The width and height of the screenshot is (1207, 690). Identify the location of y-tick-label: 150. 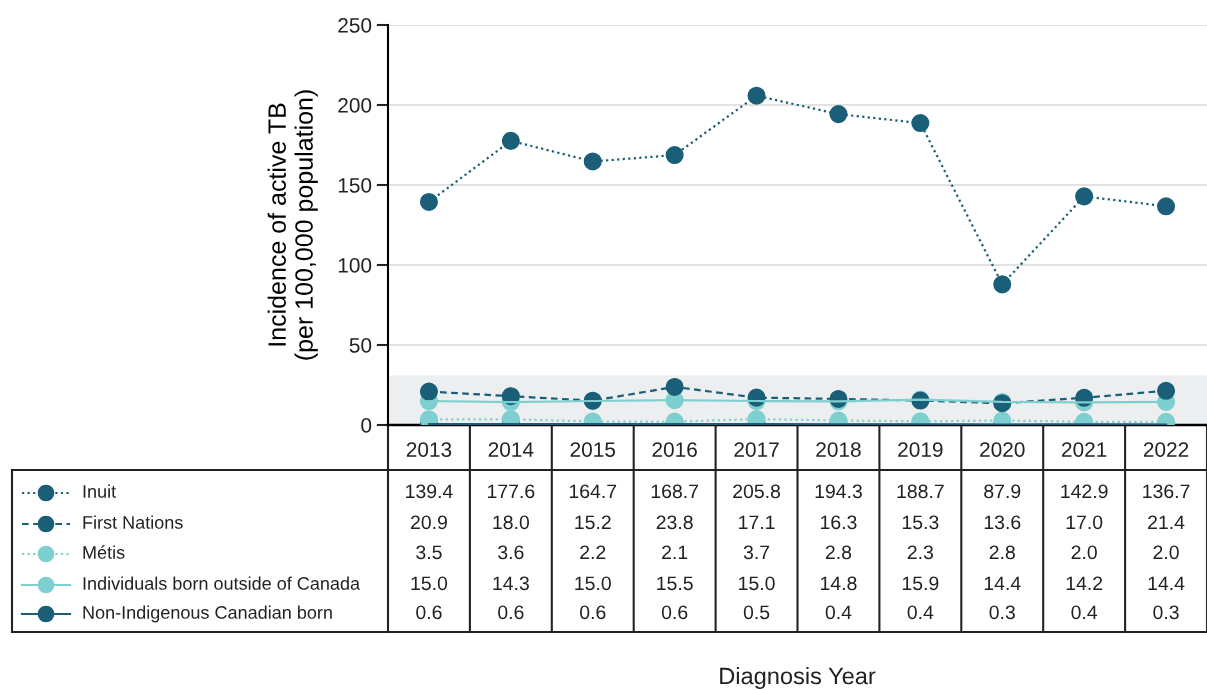
(355, 185).